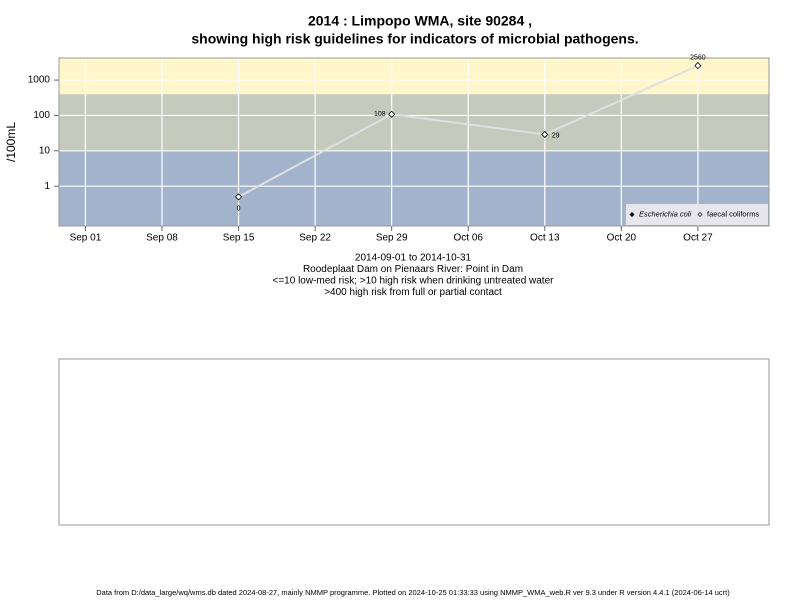 The width and height of the screenshot is (800, 605). I want to click on x-tick-label: Sep 15, so click(239, 238).